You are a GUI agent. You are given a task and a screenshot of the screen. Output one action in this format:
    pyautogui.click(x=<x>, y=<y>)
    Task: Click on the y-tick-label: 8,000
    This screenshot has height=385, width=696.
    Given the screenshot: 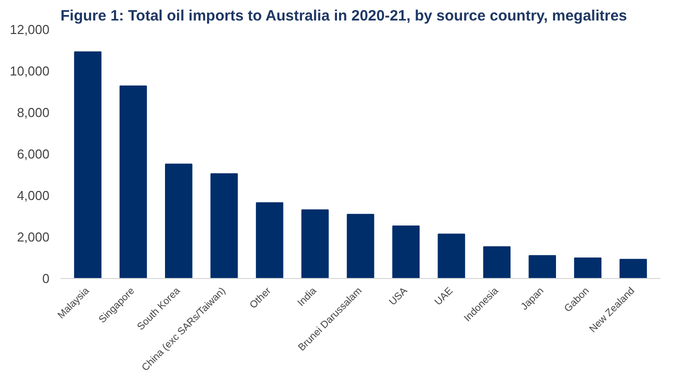 What is the action you would take?
    pyautogui.click(x=33, y=112)
    